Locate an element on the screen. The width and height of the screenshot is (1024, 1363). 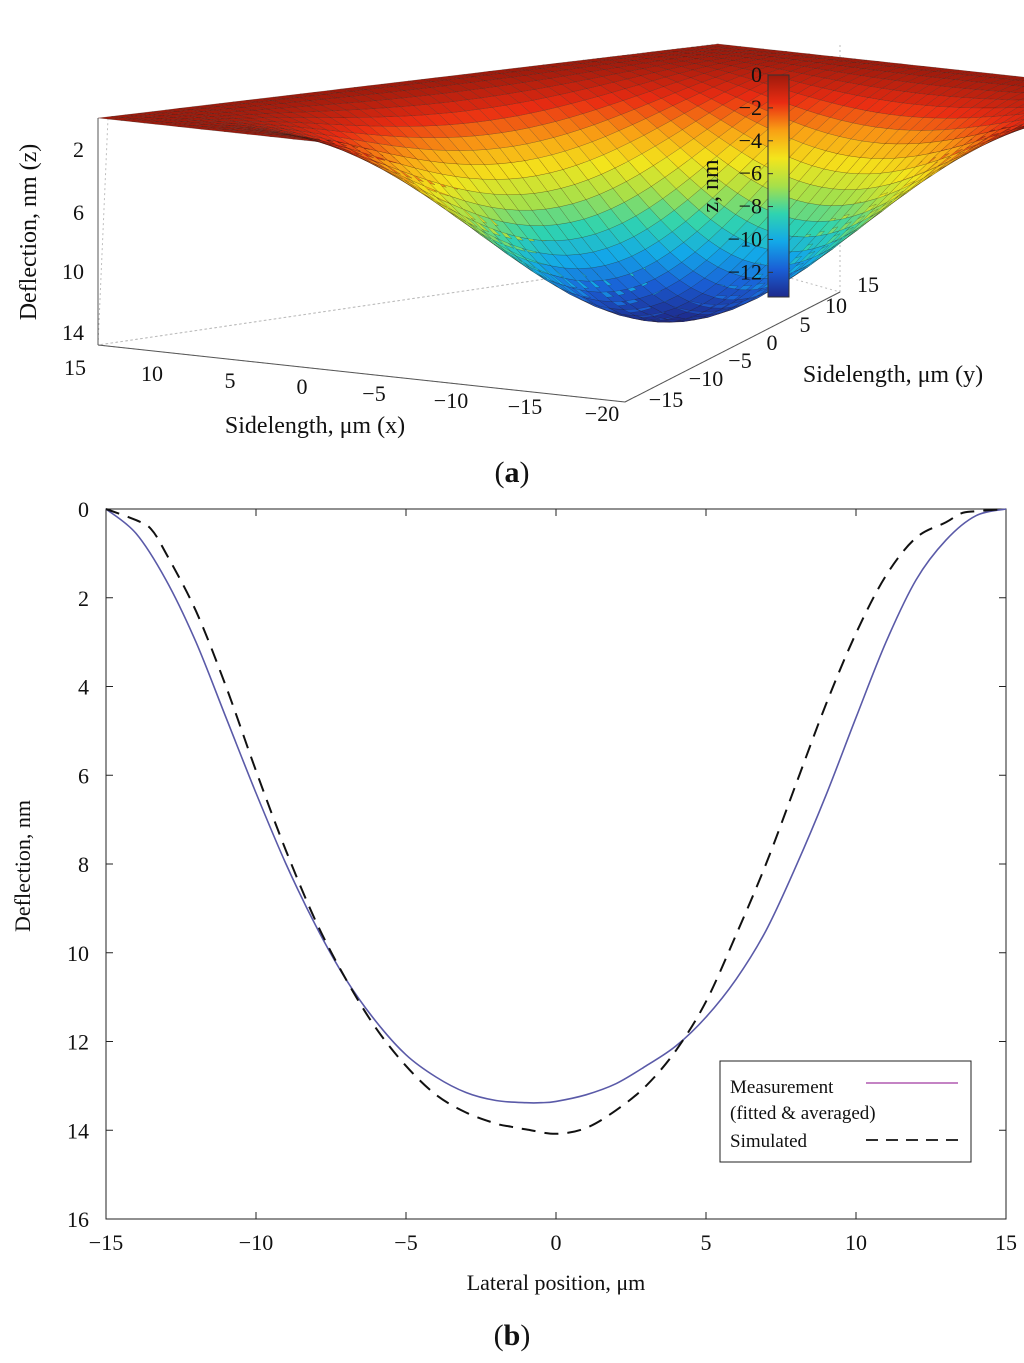
surface-x-tick: −5 is located at coordinates (373, 393).